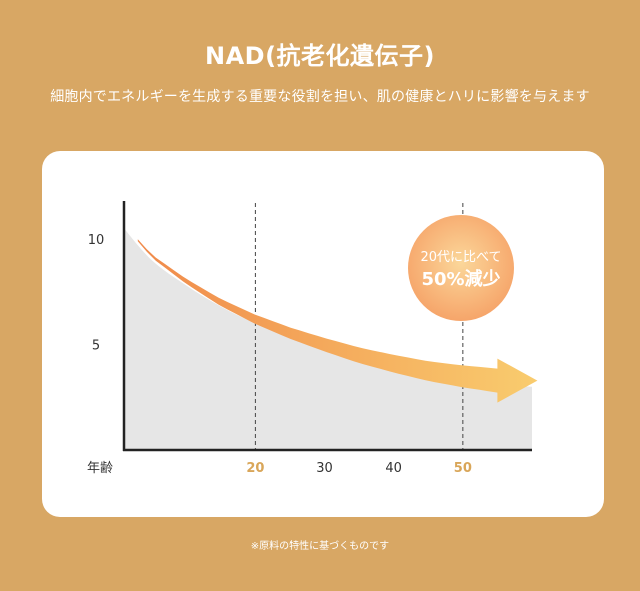  Describe the element at coordinates (320, 56) in the screenshot. I see `page-title: NAD(抗老化遺伝子)` at that location.